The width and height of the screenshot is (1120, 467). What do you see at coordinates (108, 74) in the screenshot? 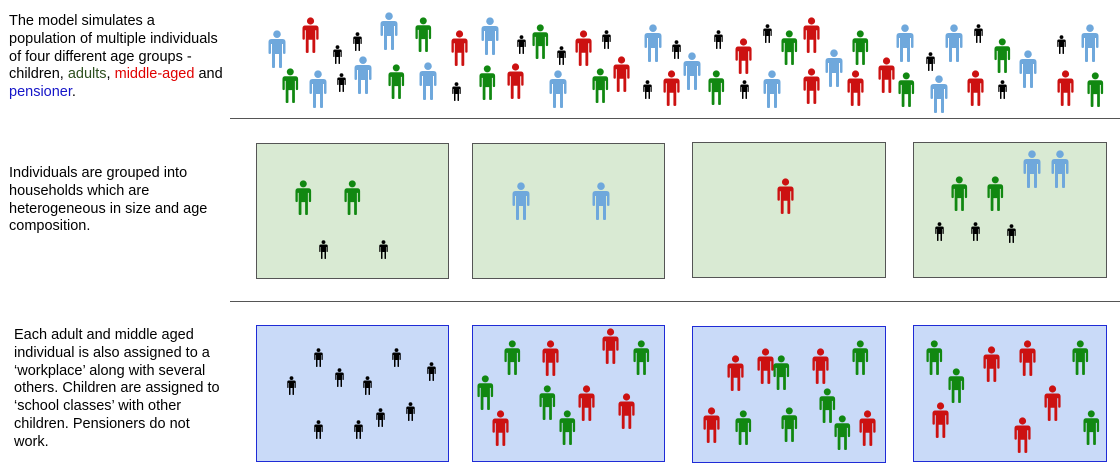
I see `comma-text: ,` at bounding box center [108, 74].